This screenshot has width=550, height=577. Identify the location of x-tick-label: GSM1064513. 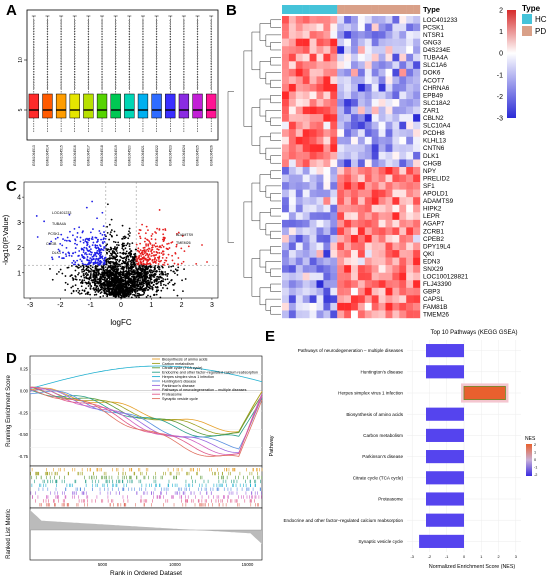
(34, 155).